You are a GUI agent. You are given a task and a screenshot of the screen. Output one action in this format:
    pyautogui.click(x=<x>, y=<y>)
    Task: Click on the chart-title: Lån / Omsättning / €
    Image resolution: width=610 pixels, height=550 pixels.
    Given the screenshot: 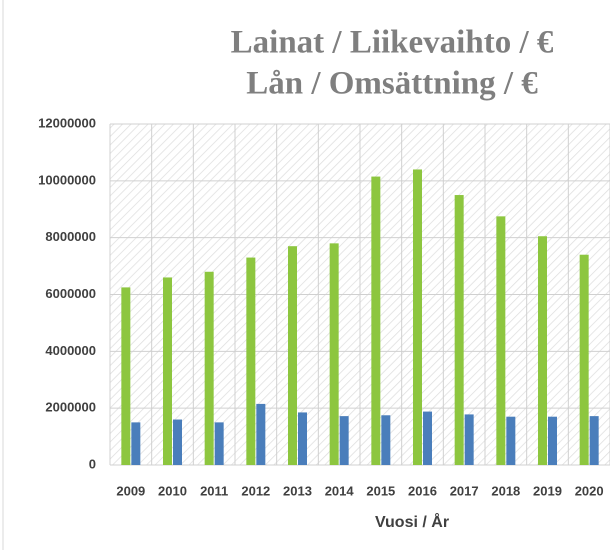 What is the action you would take?
    pyautogui.click(x=392, y=84)
    